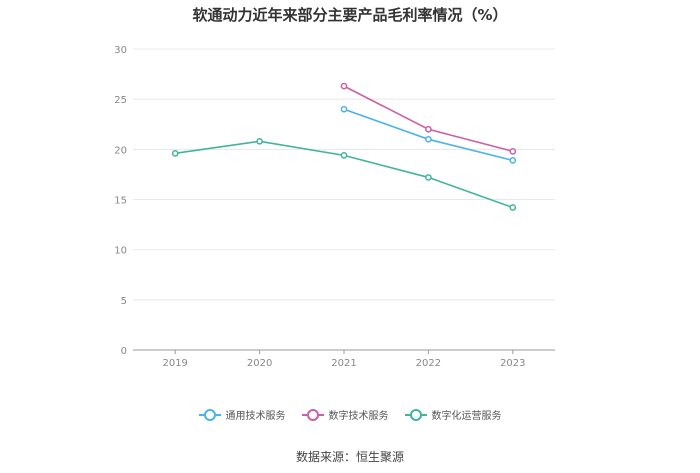 Image resolution: width=700 pixels, height=473 pixels. What do you see at coordinates (209, 414) in the screenshot?
I see `legend-swatch-general-tech` at bounding box center [209, 414].